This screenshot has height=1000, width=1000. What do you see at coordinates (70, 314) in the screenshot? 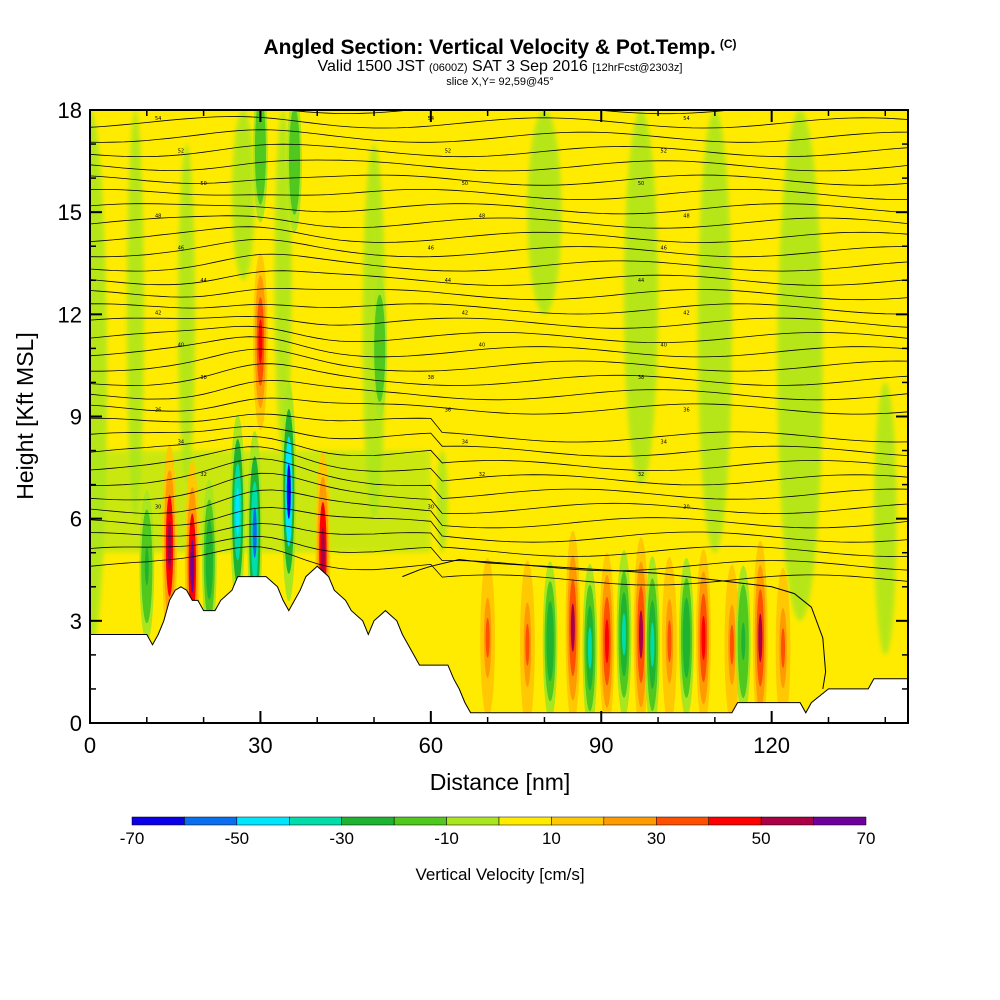
I see `y-tick-label: 12` at bounding box center [70, 314].